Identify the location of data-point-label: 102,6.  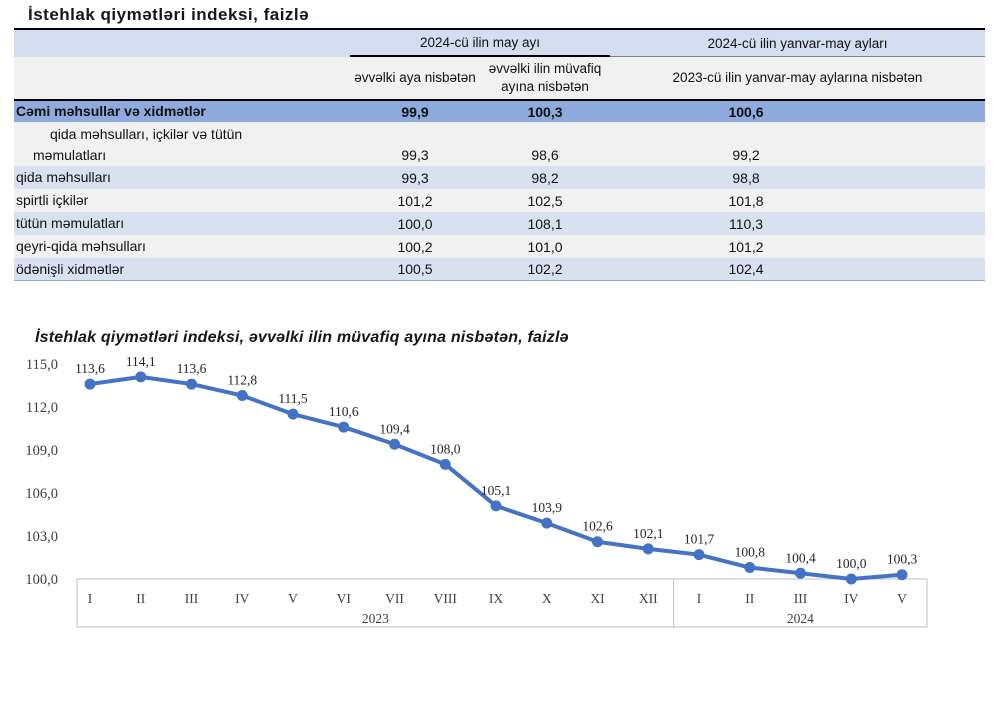
(597, 526).